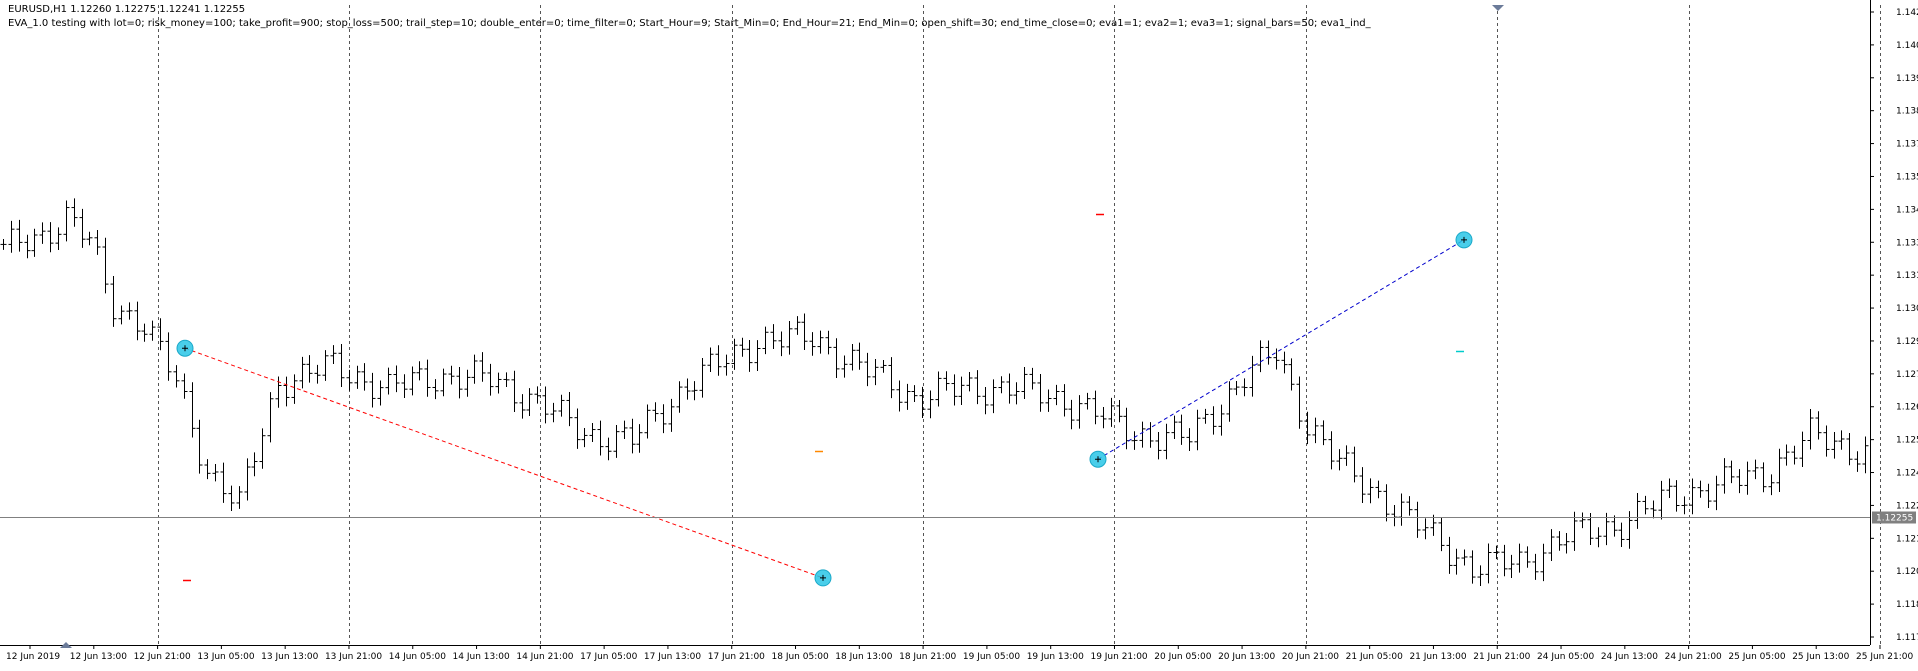 Image resolution: width=1918 pixels, height=671 pixels. I want to click on price-tick-label: 1.14215, so click(1907, 13).